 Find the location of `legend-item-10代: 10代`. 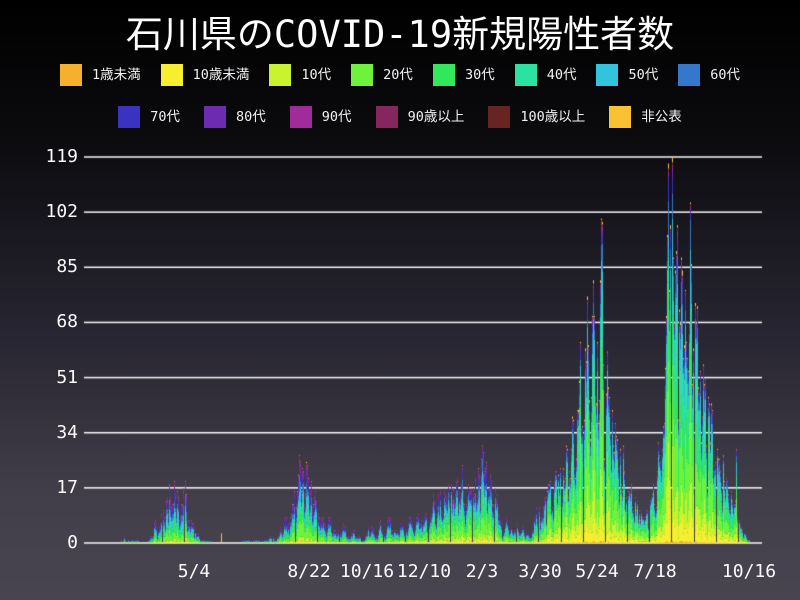

legend-item-10代: 10代 is located at coordinates (300, 75).